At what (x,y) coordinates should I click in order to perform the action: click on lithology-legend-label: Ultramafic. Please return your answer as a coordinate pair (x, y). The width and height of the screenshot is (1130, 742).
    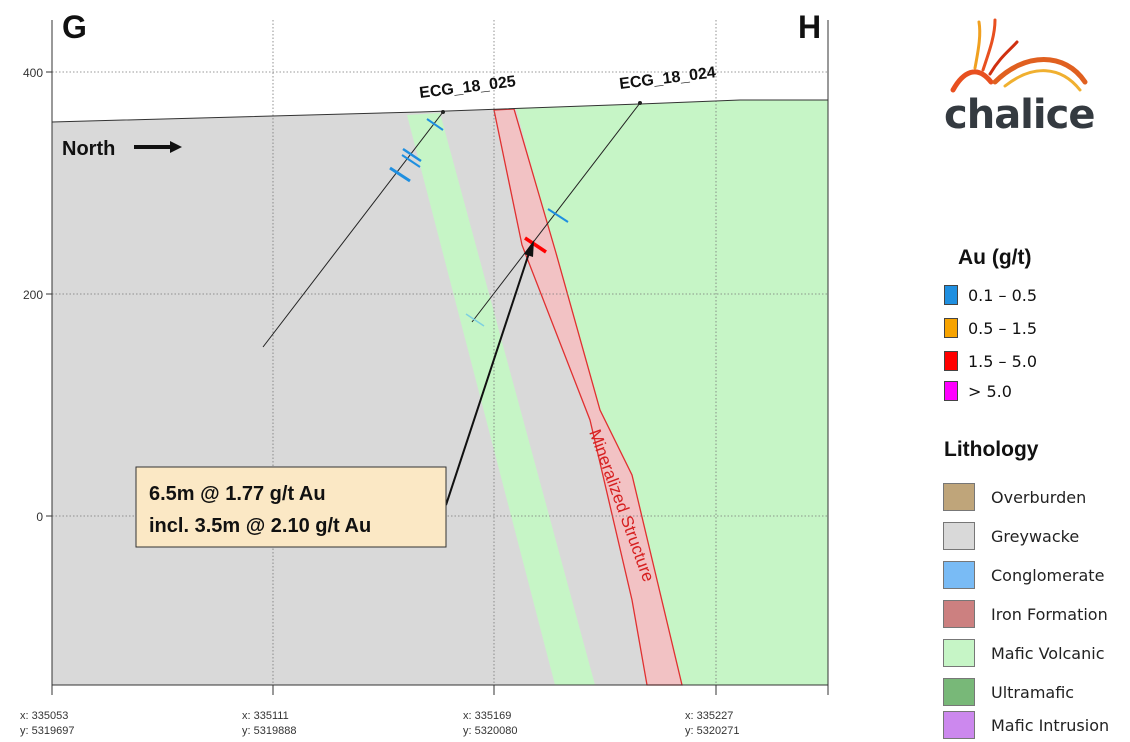
    Looking at the image, I should click on (1033, 692).